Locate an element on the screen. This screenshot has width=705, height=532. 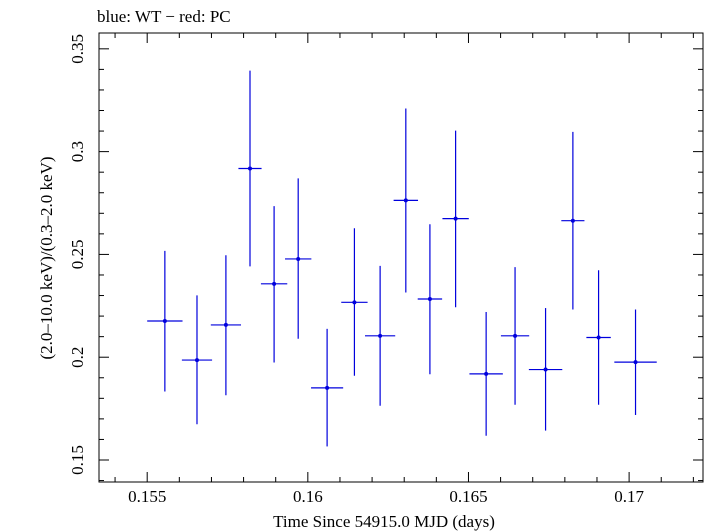
y-tick-label: 0.2 is located at coordinates (77, 357).